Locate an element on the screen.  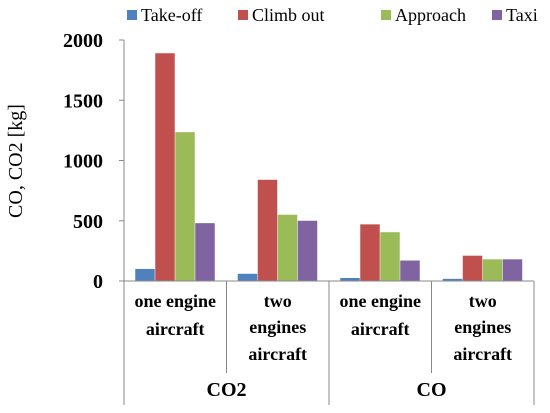
category-label-3-0: two is located at coordinates (483, 301).